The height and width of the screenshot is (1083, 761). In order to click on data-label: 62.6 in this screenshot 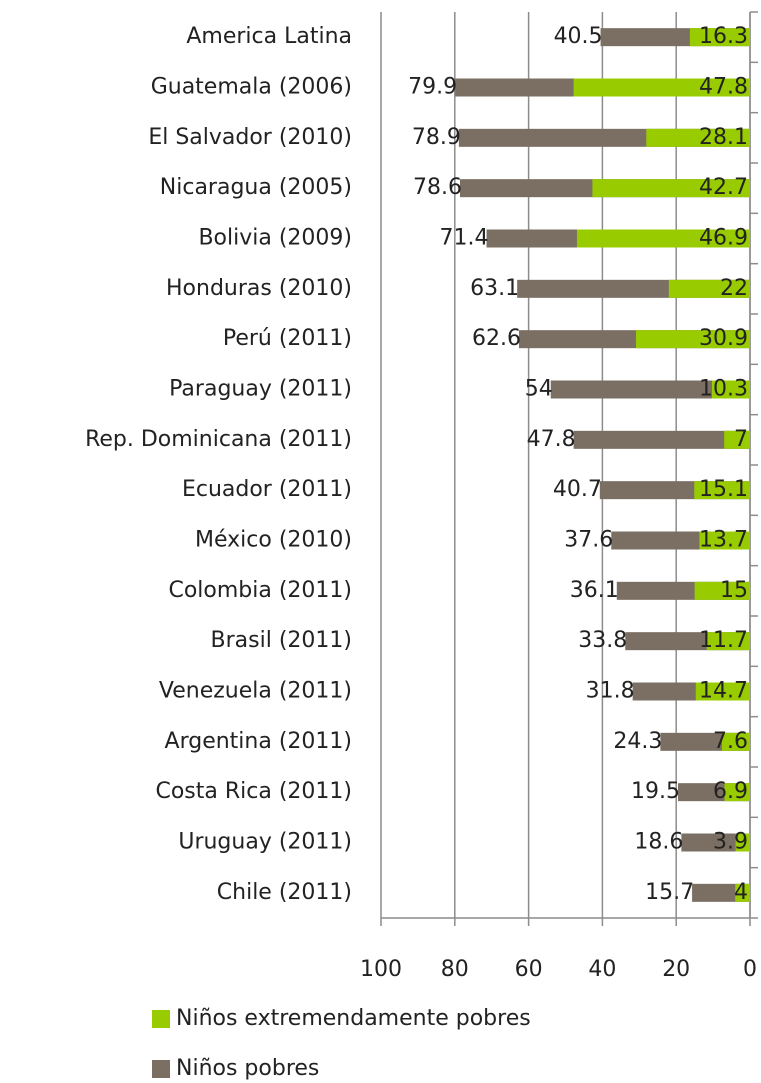, I will do `click(496, 338)`.